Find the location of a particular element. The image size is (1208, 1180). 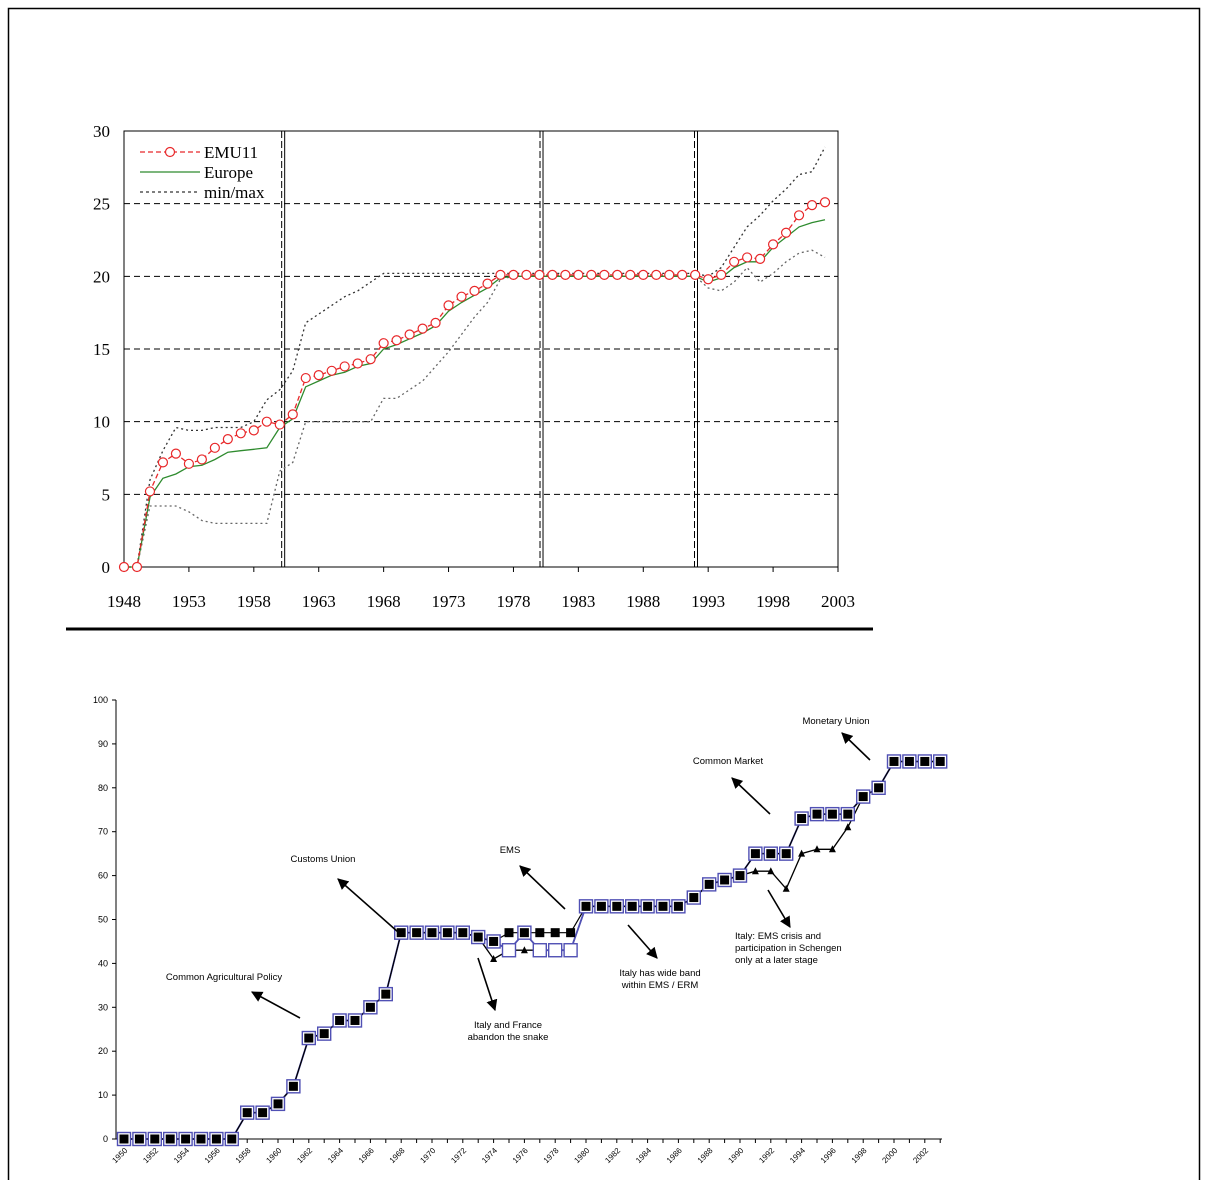

chart-1-legend-marker is located at coordinates (170, 152).